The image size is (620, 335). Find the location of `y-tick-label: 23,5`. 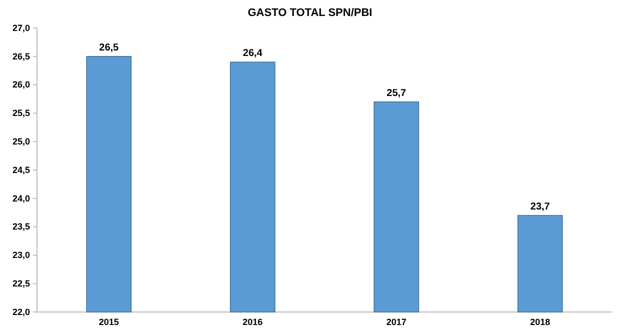

y-tick-label: 23,5 is located at coordinates (21, 227).